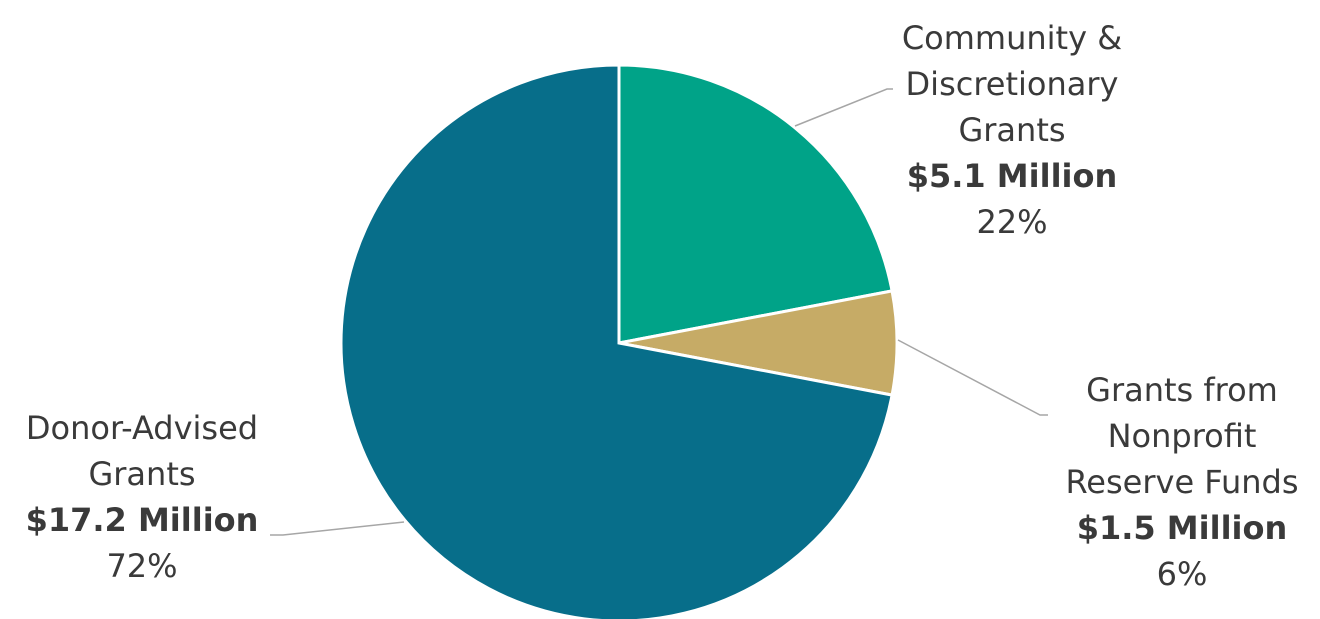 Image resolution: width=1320 pixels, height=619 pixels. What do you see at coordinates (1182, 390) in the screenshot?
I see `slice-label-line: Grants from` at bounding box center [1182, 390].